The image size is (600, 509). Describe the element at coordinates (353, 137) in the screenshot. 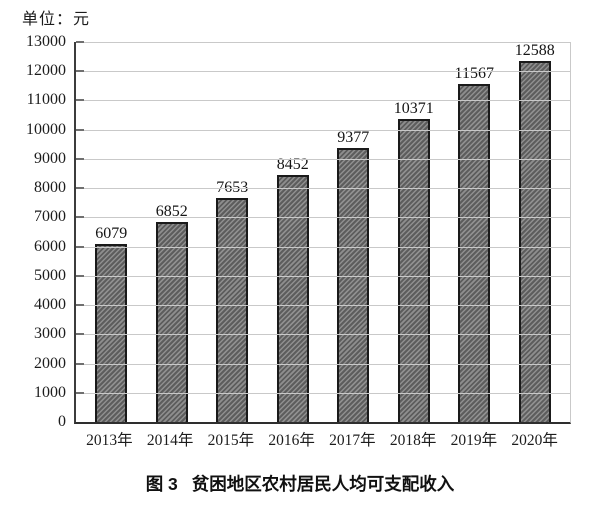

I see `bar-value-label: 9377` at that location.